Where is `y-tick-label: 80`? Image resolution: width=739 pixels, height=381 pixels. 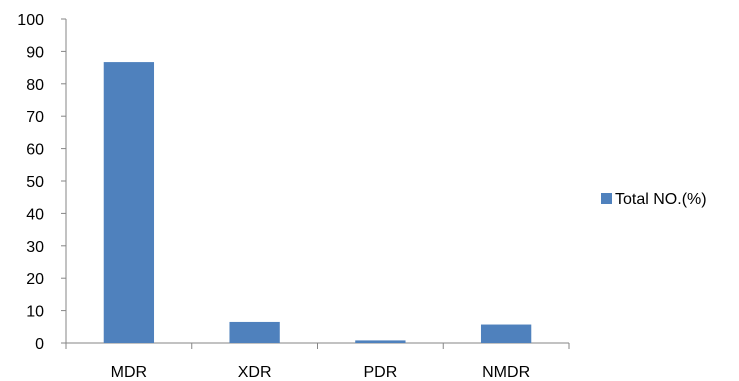 y-tick-label: 80 is located at coordinates (35, 85).